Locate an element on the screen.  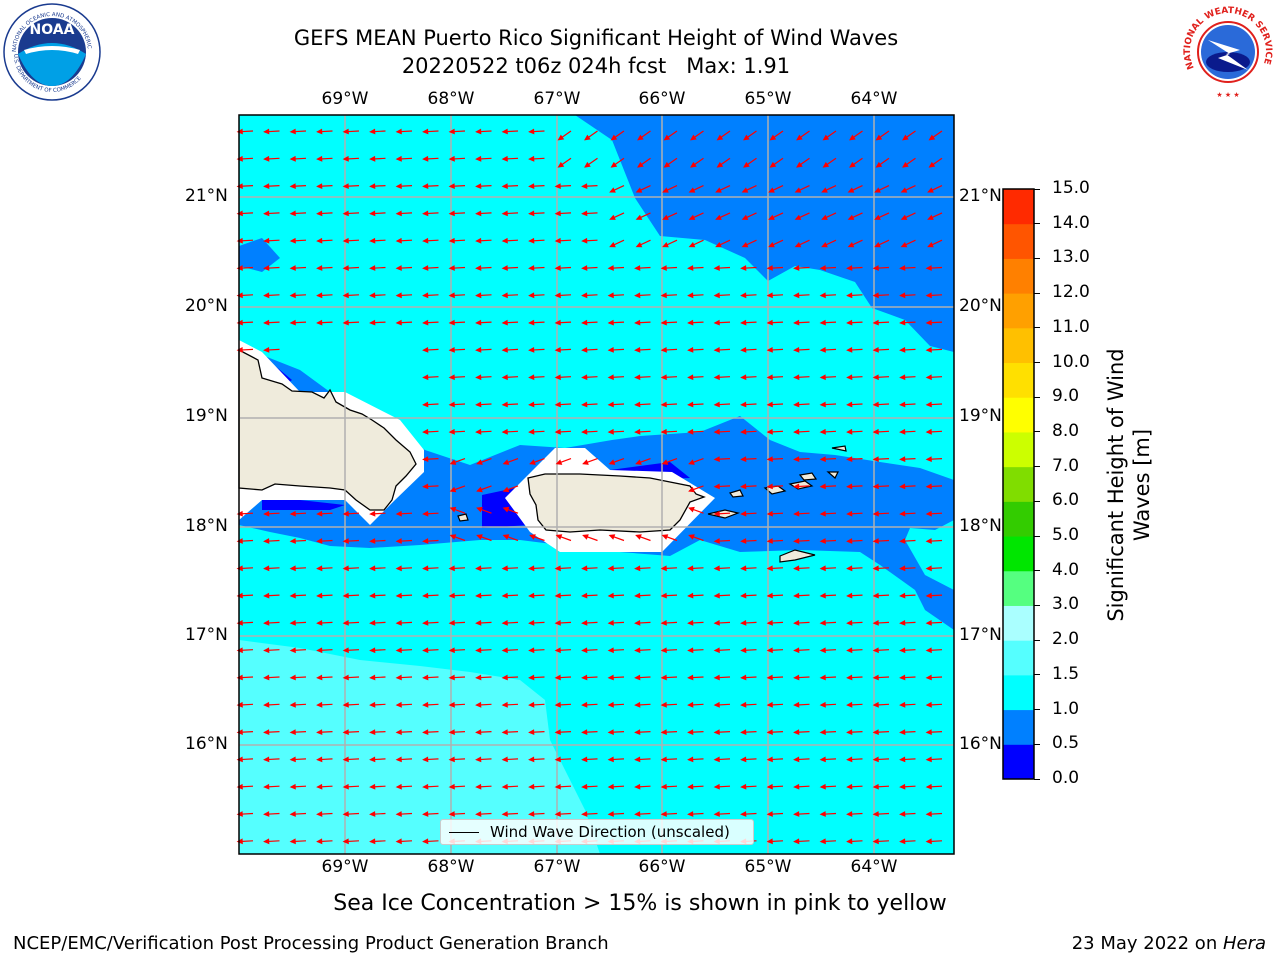
colorbar-tick-label: 1.5 is located at coordinates (1066, 673).